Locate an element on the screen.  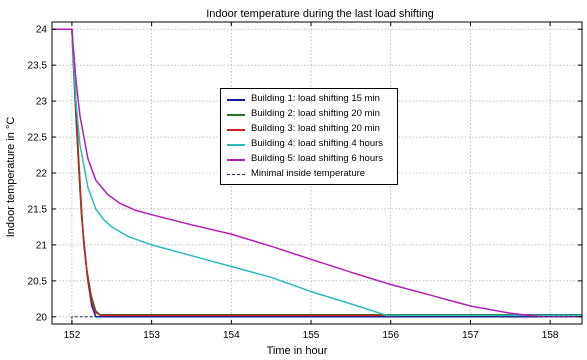
legend-label-building-1: Building 1: load shifting 15 min is located at coordinates (315, 98).